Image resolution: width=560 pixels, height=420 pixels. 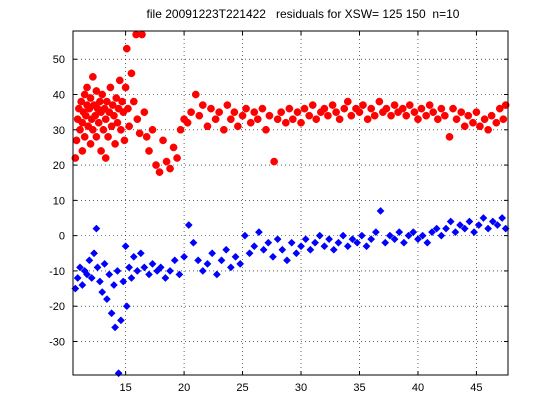 What do you see at coordinates (418, 388) in the screenshot?
I see `x-tick-label: 40` at bounding box center [418, 388].